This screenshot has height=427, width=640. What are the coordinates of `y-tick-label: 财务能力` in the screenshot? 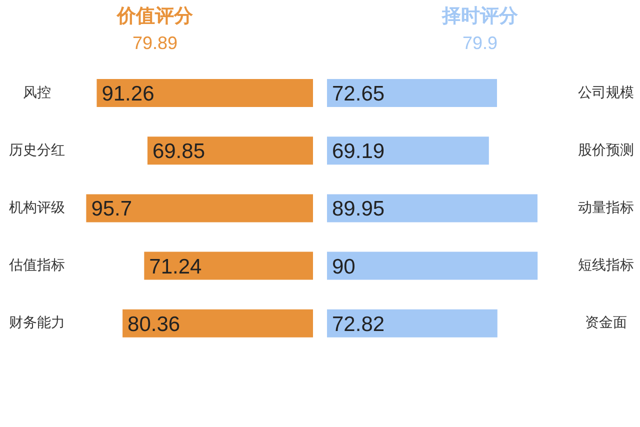 It's located at (37, 323).